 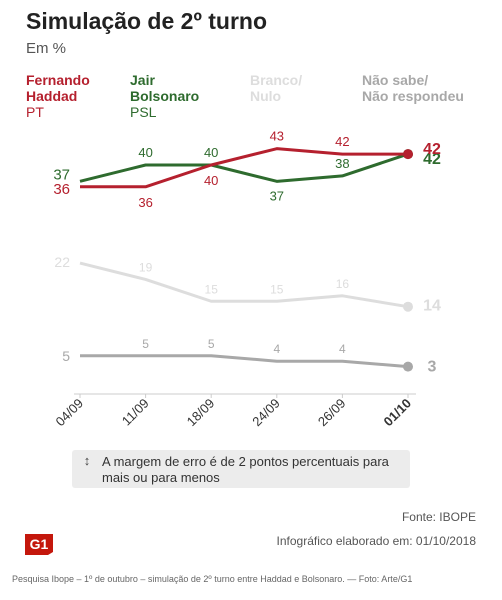 I want to click on g1-logo: G1, so click(x=39, y=544).